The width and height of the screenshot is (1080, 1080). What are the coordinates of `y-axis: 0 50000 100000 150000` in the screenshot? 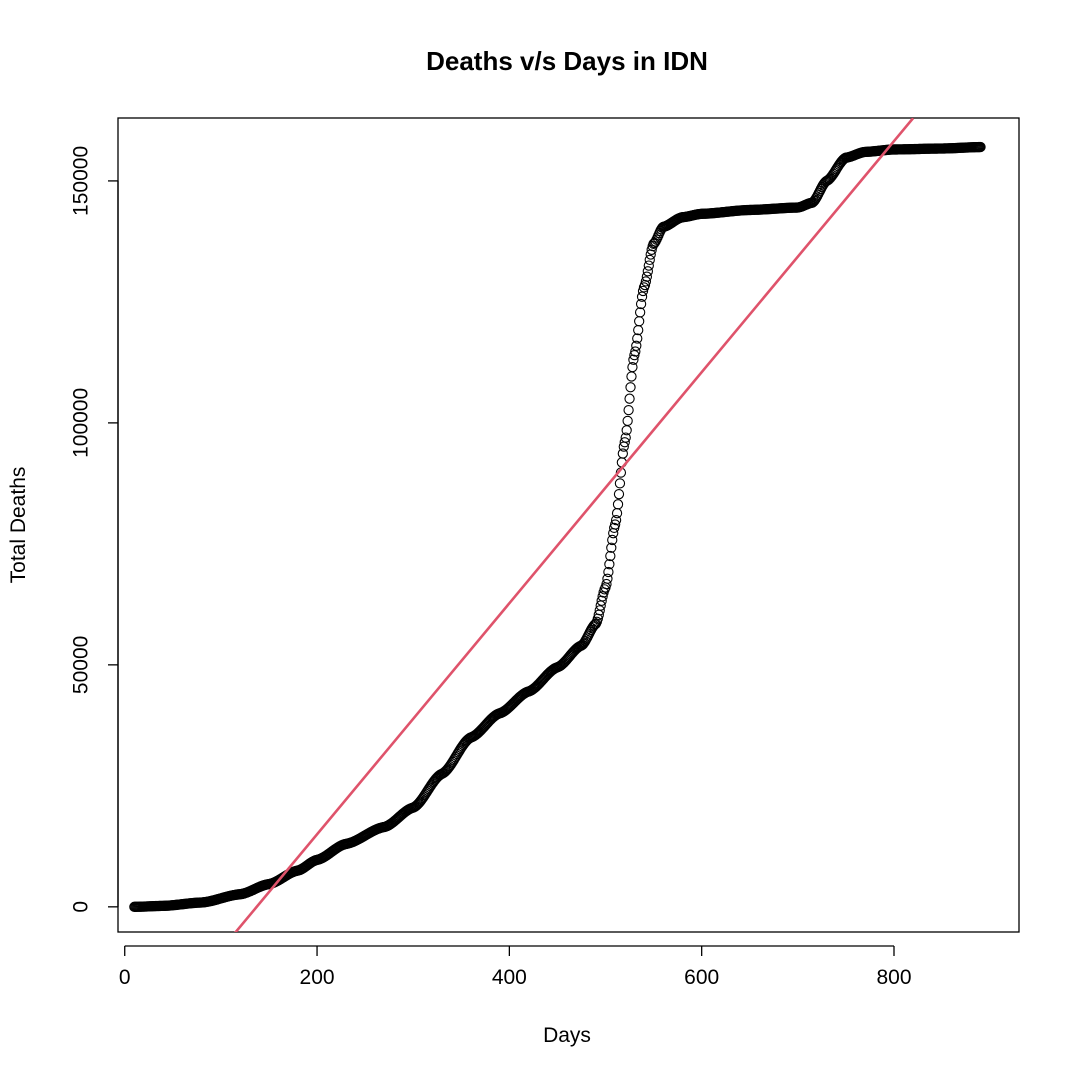 It's located at (94, 529).